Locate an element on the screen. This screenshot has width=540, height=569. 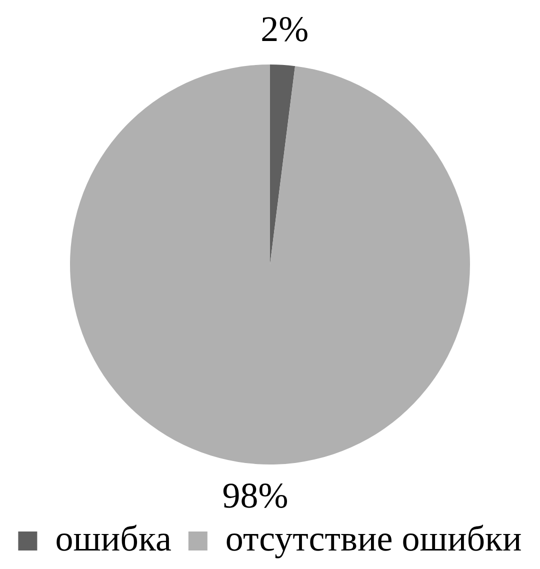
data-label: 2% is located at coordinates (284, 28).